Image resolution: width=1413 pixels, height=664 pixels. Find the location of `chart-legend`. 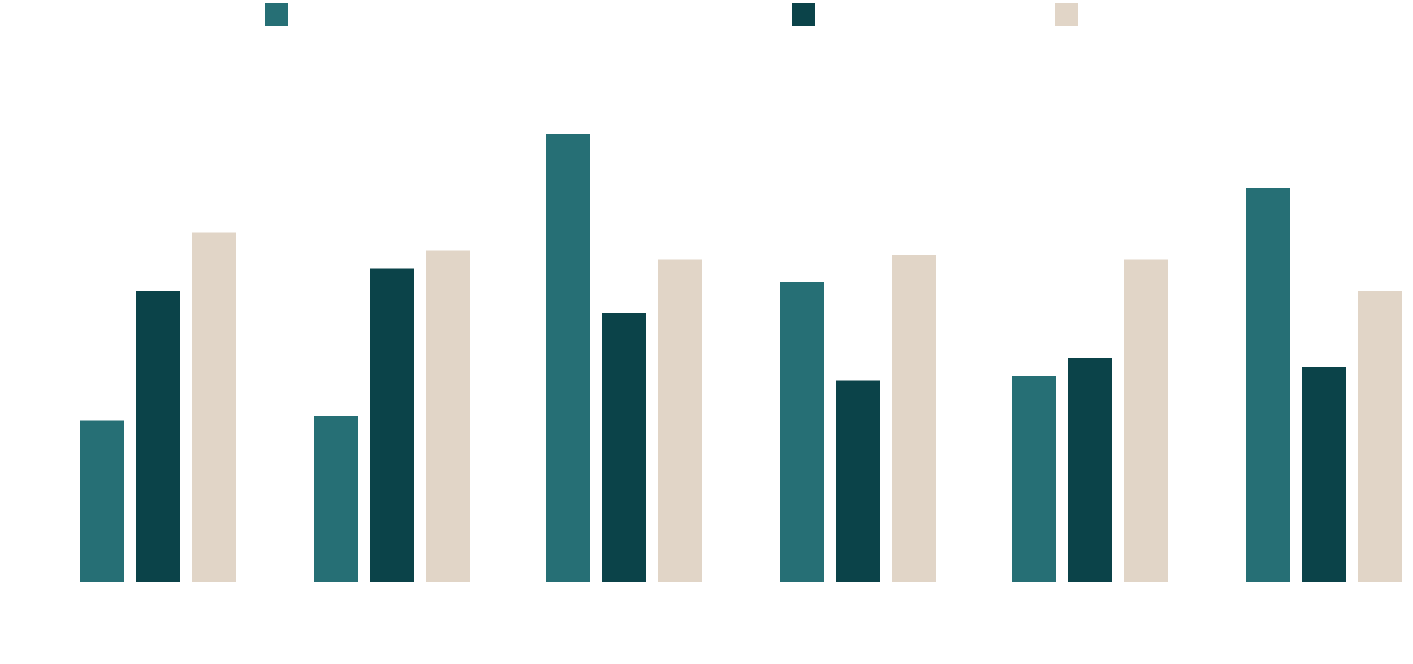

chart-legend is located at coordinates (671, 14).